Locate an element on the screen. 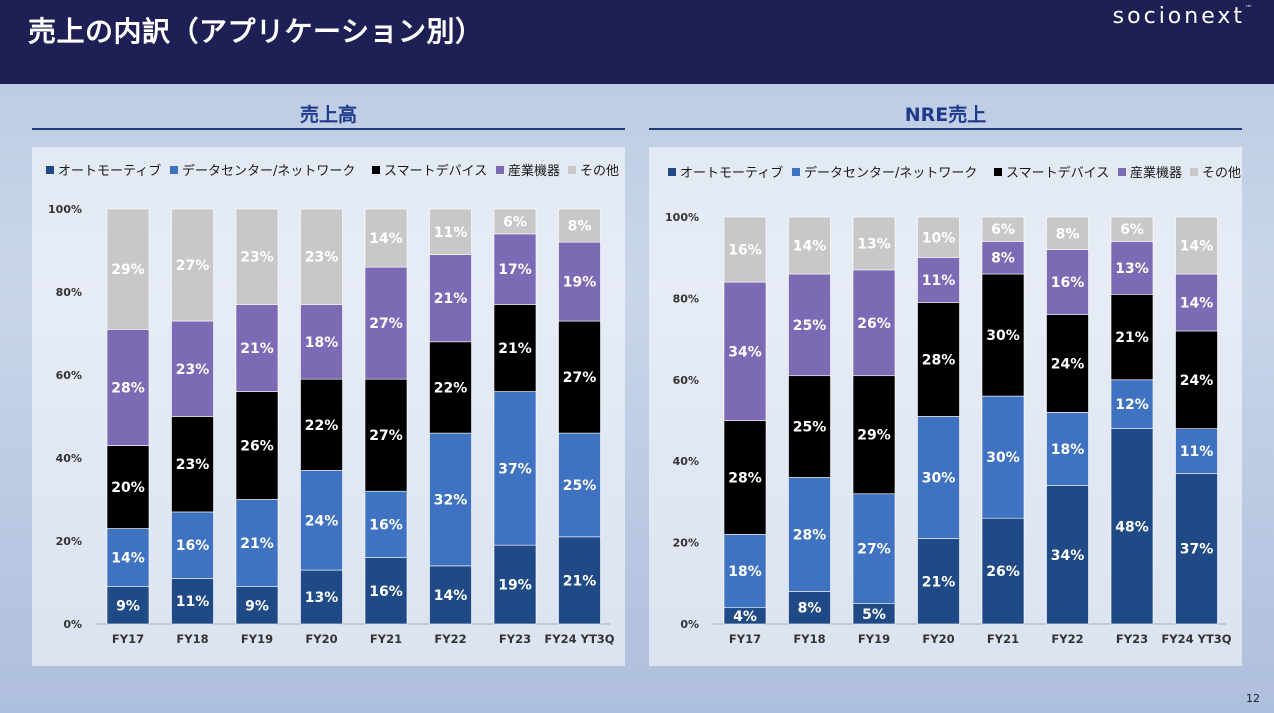 This screenshot has height=713, width=1274. legend-label: データセンター/ネットワーク is located at coordinates (268, 171).